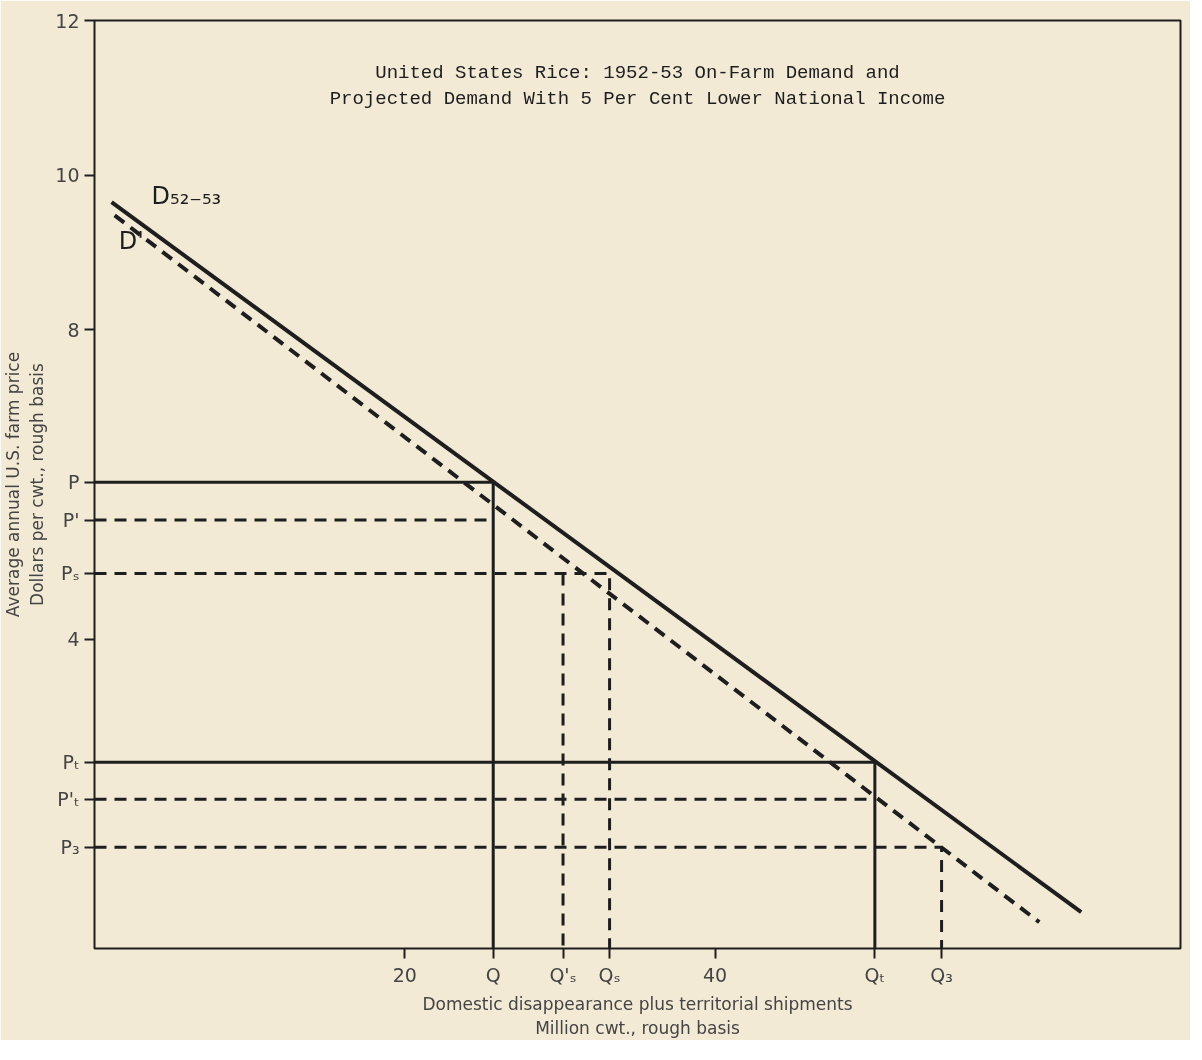  I want to click on y-tick-label: P₃, so click(70, 847).